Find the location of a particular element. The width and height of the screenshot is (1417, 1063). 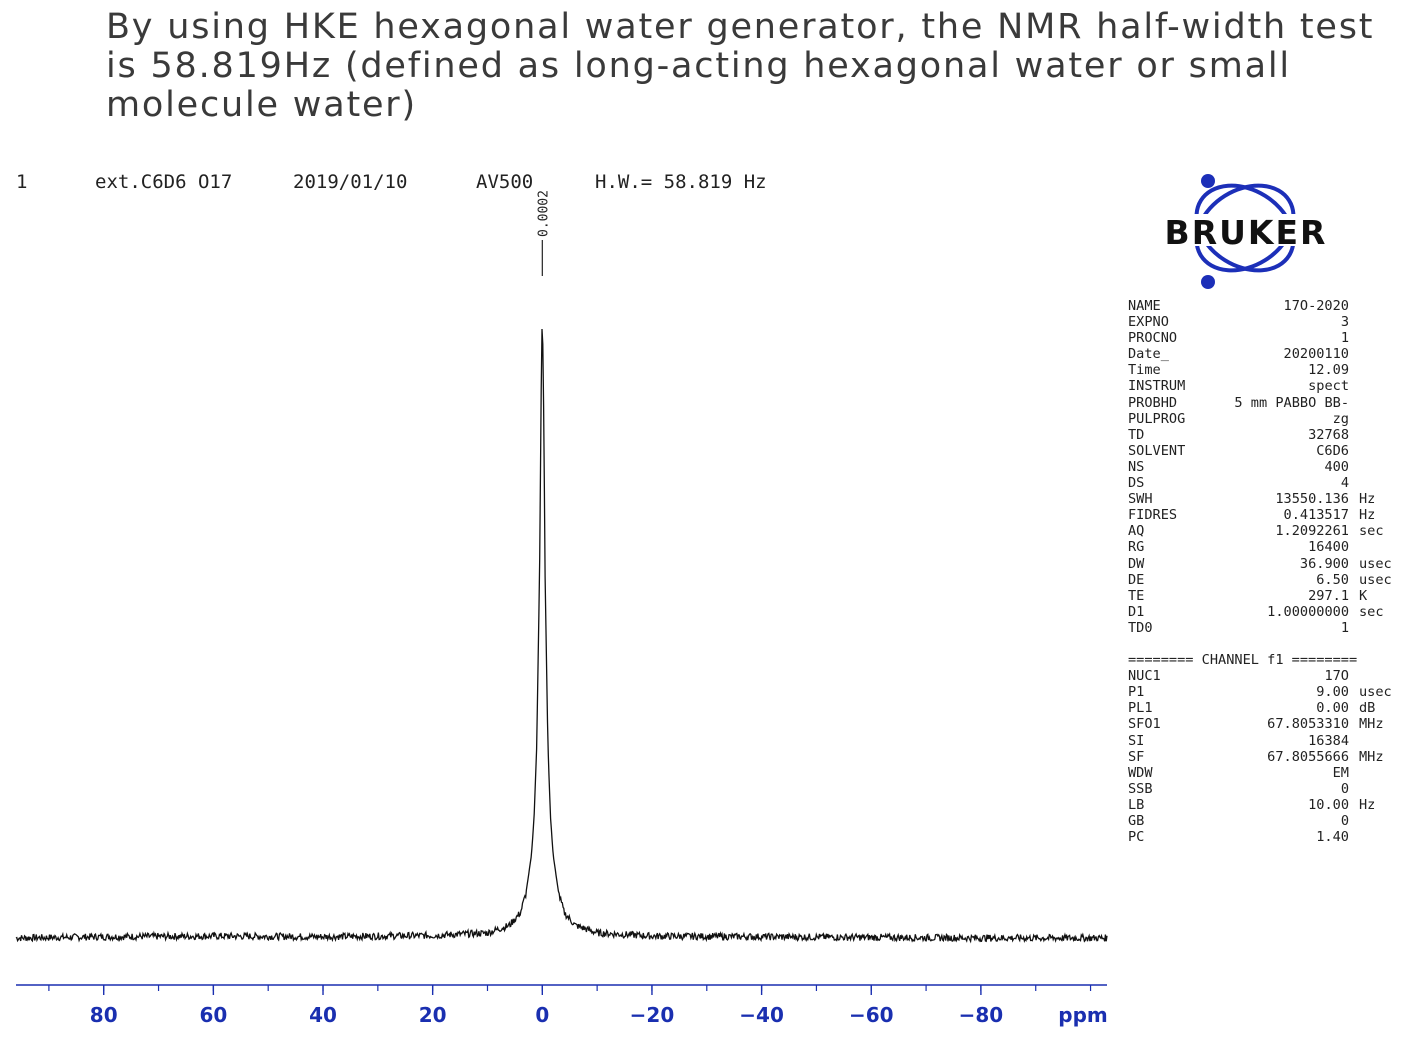

parameter-row: PROBHD 5 mm PABBO BB- is located at coordinates (1263, 403).